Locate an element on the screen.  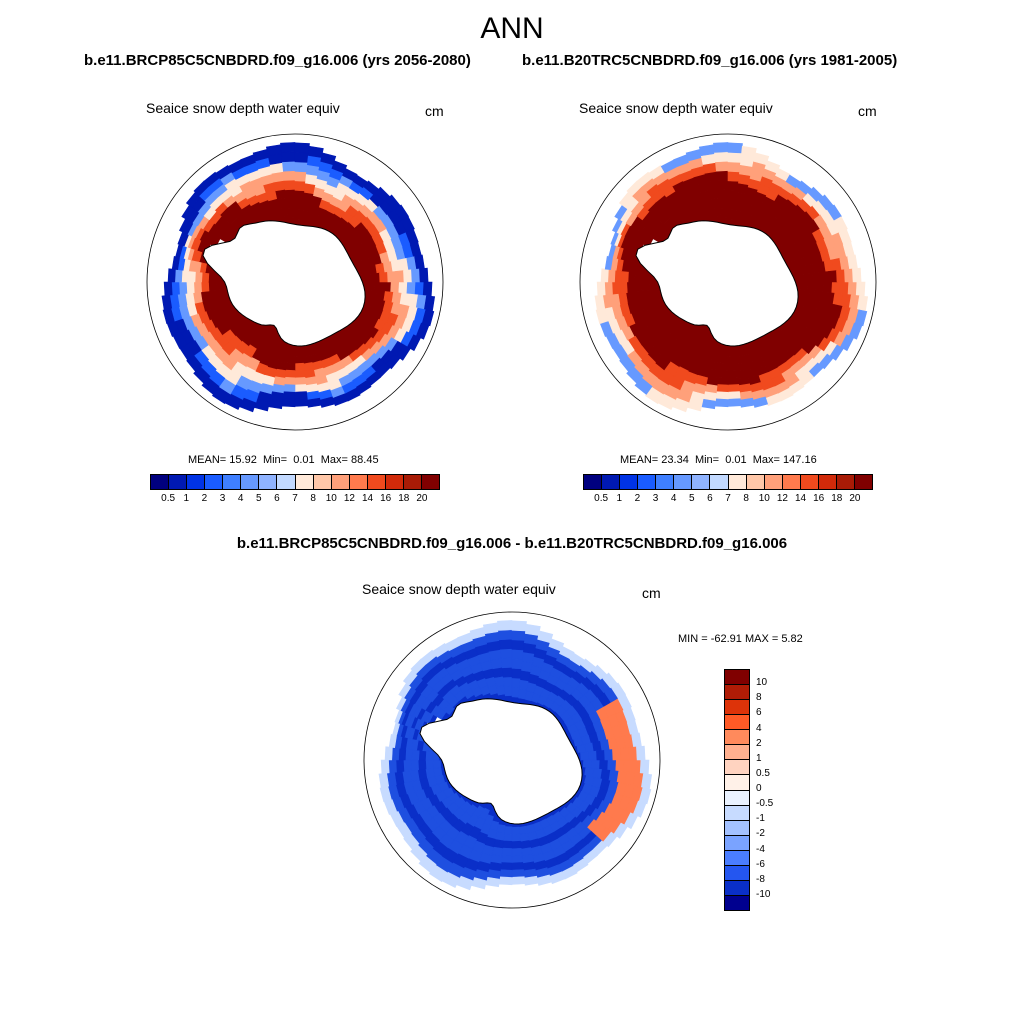
colorbar-tick-label: -1 is located at coordinates (760, 819).